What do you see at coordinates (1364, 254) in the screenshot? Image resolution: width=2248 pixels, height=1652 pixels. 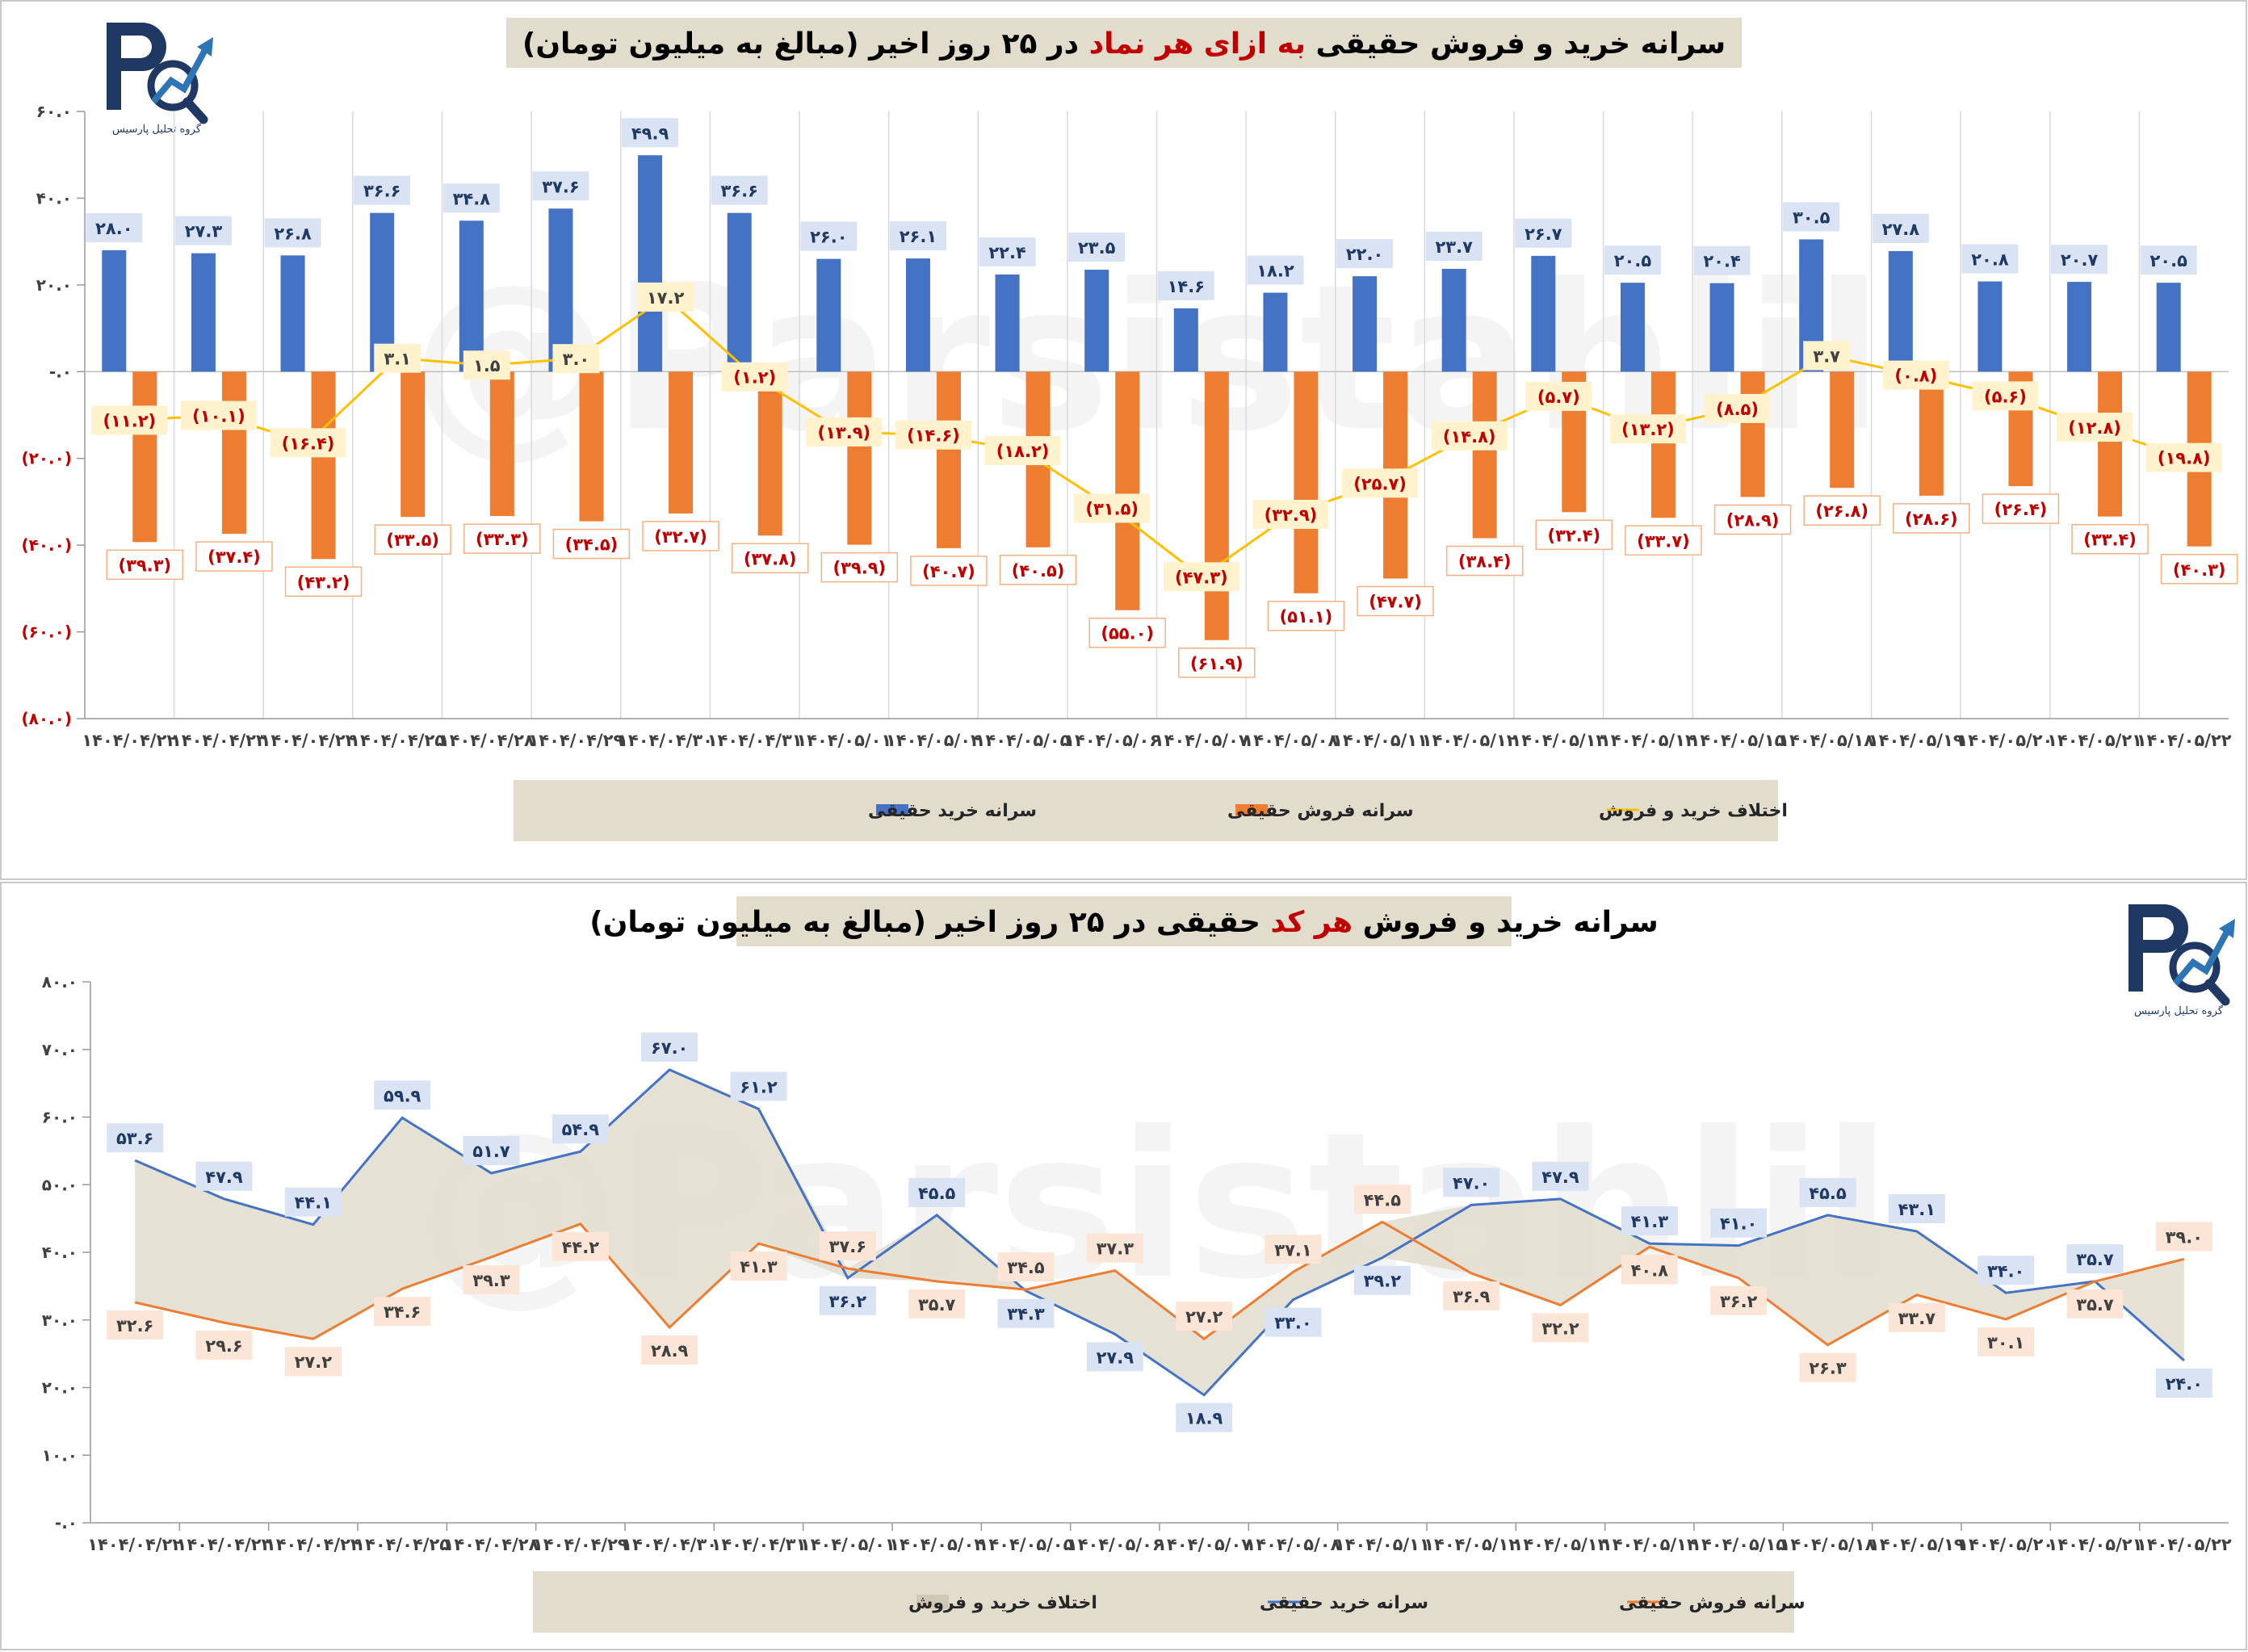 I see `buy-data-label: ۲۲.۰` at bounding box center [1364, 254].